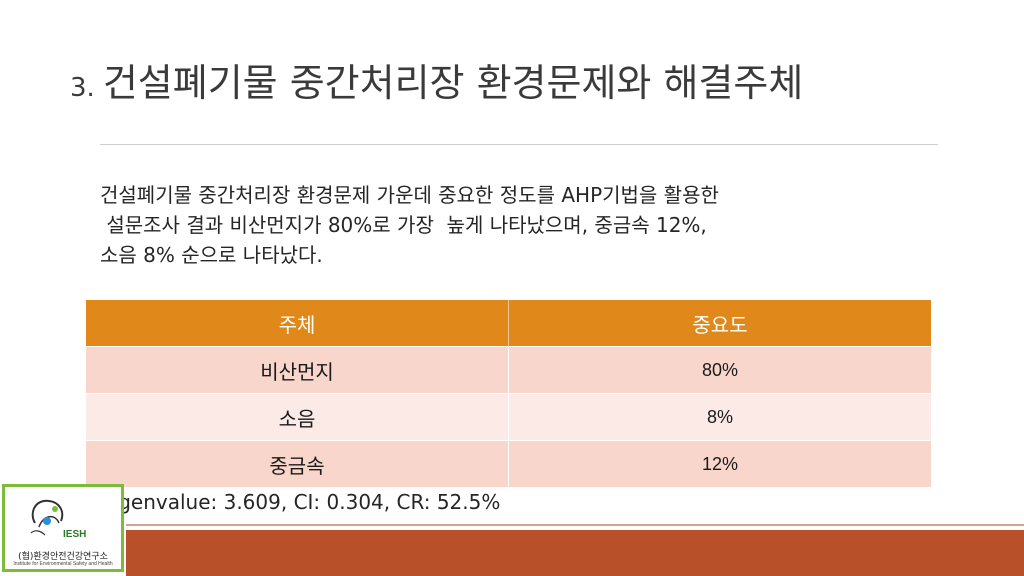 Image resolution: width=1024 pixels, height=576 pixels. Describe the element at coordinates (211, 255) in the screenshot. I see `body-line: 소음 8% 순으로 나타났다.` at that location.